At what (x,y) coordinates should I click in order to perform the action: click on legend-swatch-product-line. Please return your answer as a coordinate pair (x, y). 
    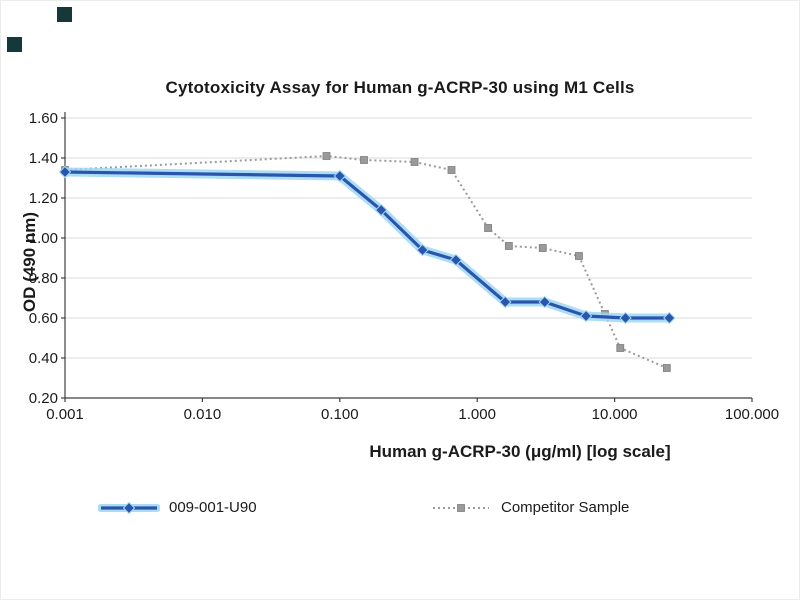
    Looking at the image, I should click on (129, 507).